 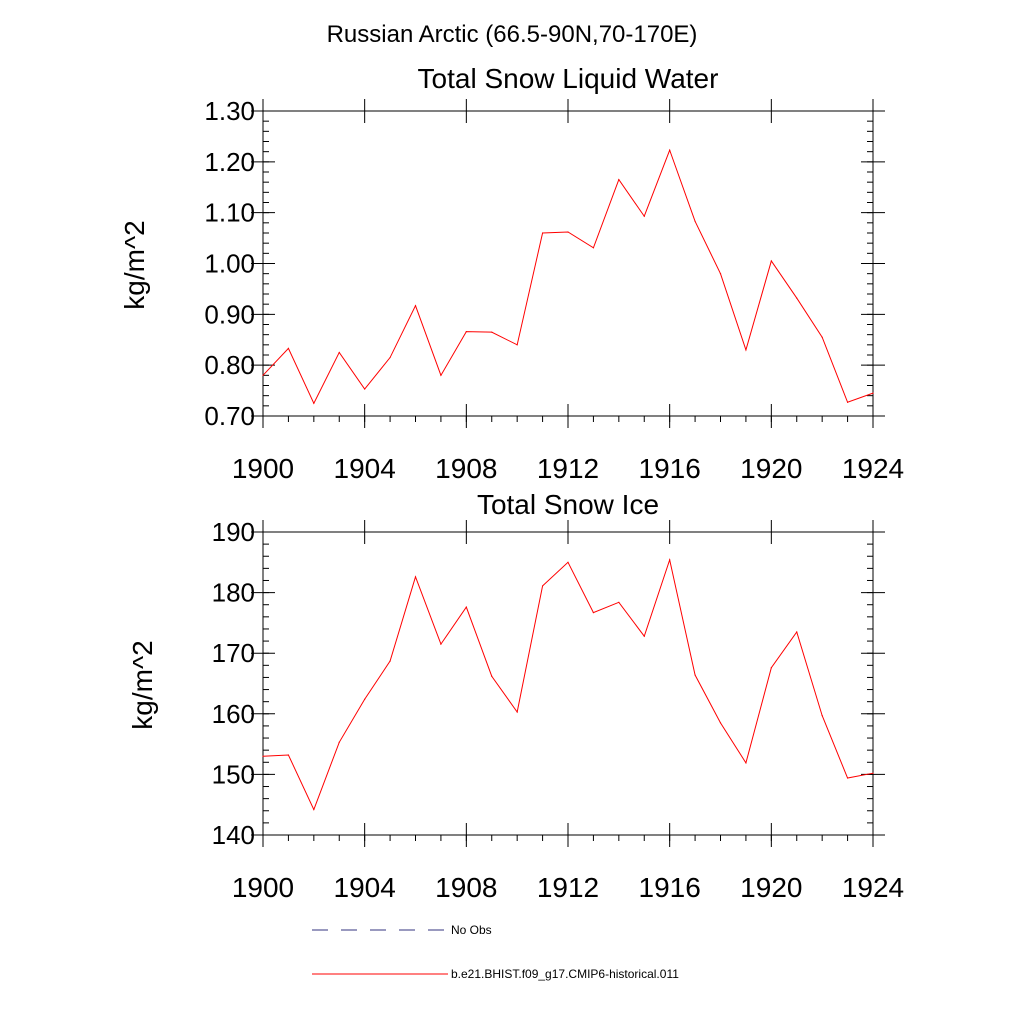 I want to click on y-tick-label: 1.30, so click(x=229, y=111).